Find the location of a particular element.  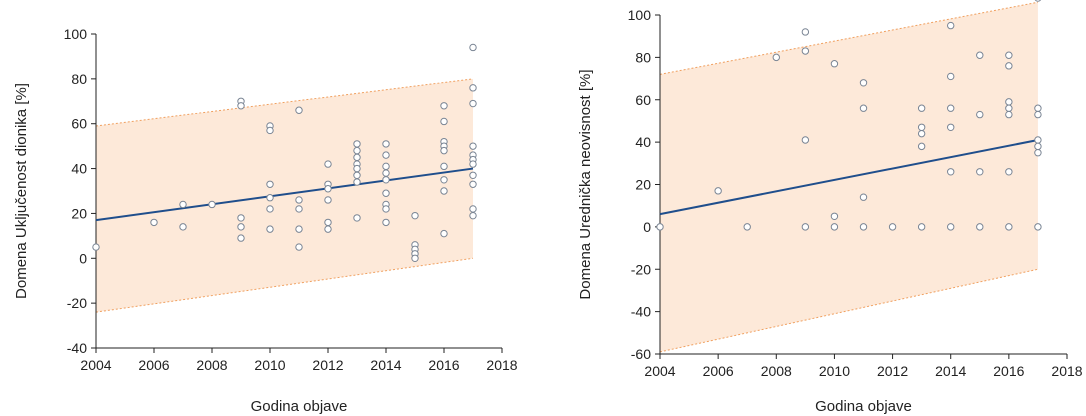

x-tick-label: 2006 is located at coordinates (718, 371).